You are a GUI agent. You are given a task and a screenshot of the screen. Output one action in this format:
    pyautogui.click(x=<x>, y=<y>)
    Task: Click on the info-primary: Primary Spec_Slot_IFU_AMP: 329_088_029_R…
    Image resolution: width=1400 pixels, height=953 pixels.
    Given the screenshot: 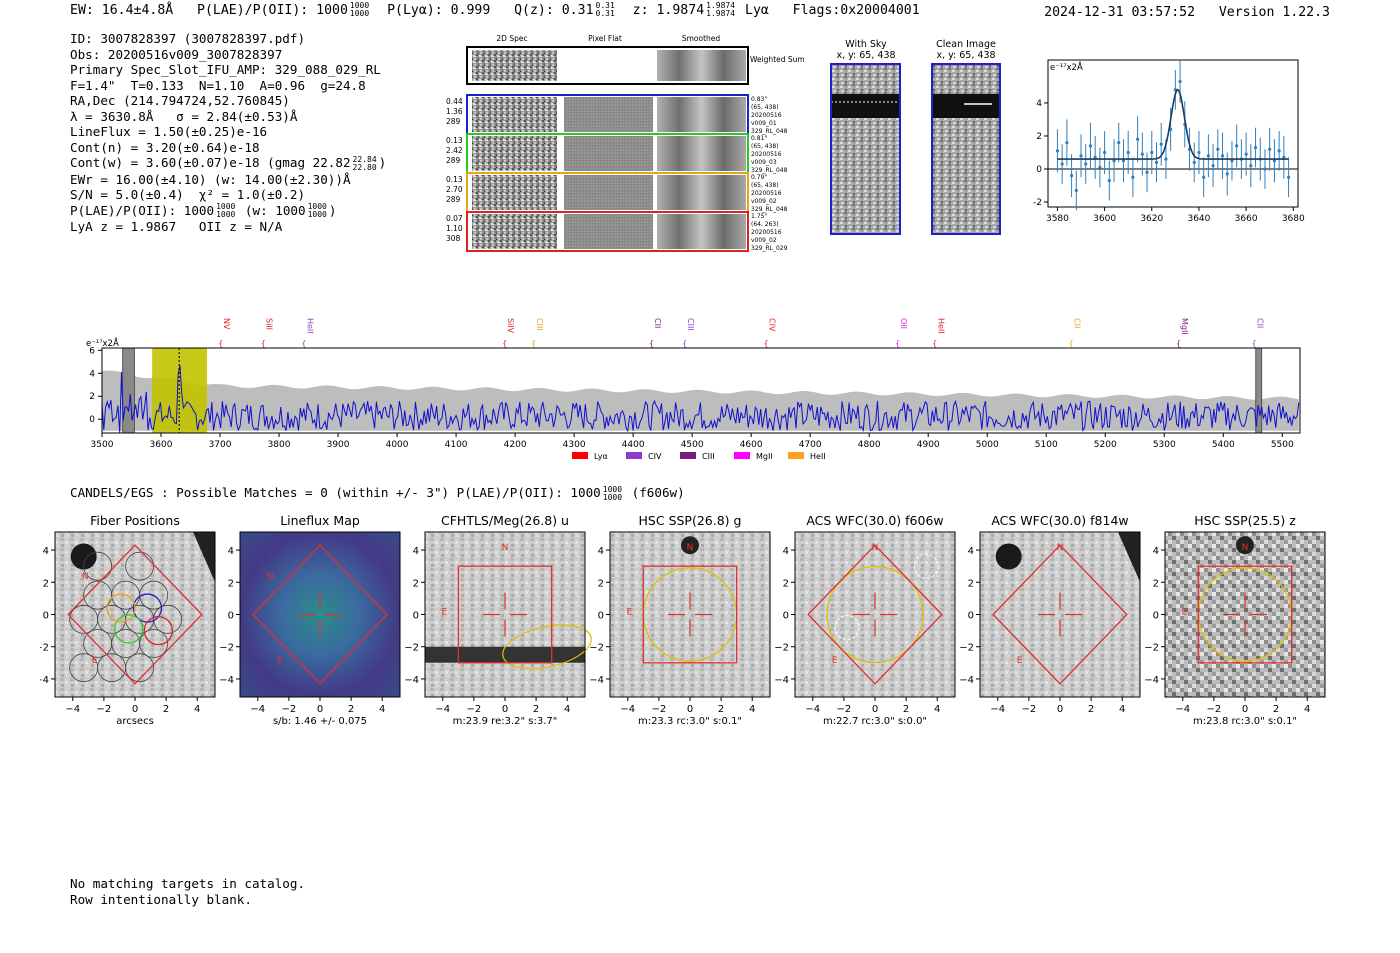 What is the action you would take?
    pyautogui.click(x=225, y=69)
    